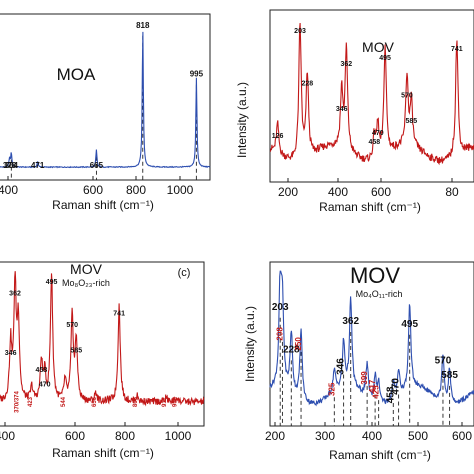  Describe the element at coordinates (86, 283) in the screenshot. I see `panel-subtitle: Mo₈O₂₃-rich` at that location.